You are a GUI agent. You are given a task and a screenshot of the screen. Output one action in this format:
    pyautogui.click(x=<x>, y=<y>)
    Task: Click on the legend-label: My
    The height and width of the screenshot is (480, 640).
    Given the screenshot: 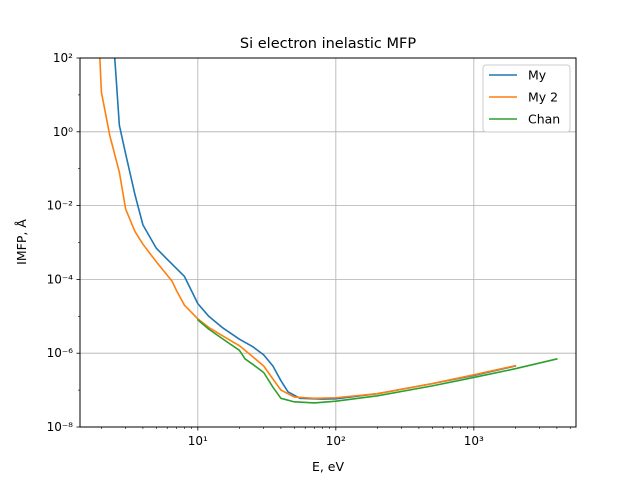 What is the action you would take?
    pyautogui.click(x=537, y=75)
    